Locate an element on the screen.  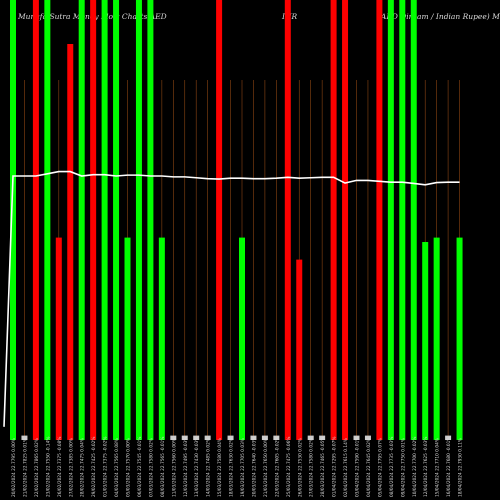
x-tick-label: 21/02/2024 22.7825 0.01% is located at coordinates (25, 467).